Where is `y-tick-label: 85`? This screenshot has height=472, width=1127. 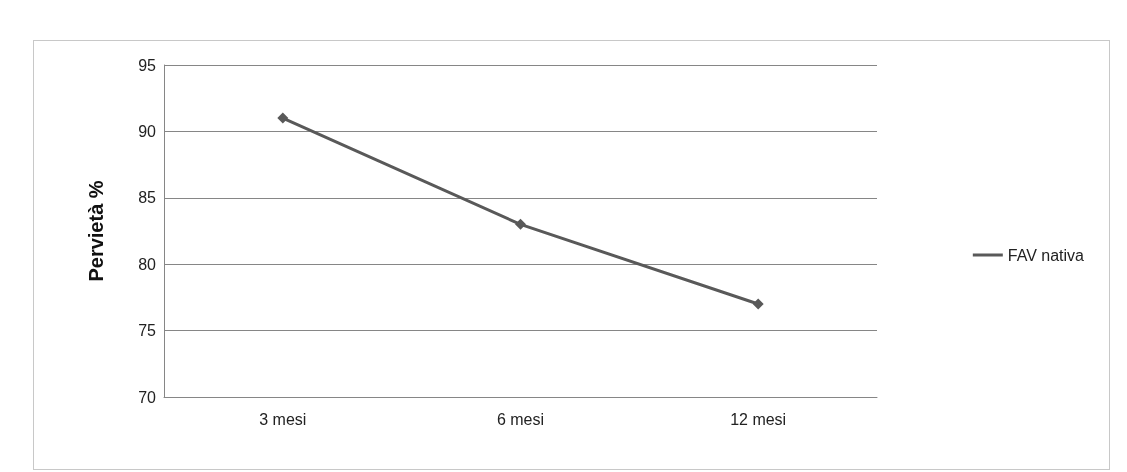
y-tick-label: 85 is located at coordinates (147, 198).